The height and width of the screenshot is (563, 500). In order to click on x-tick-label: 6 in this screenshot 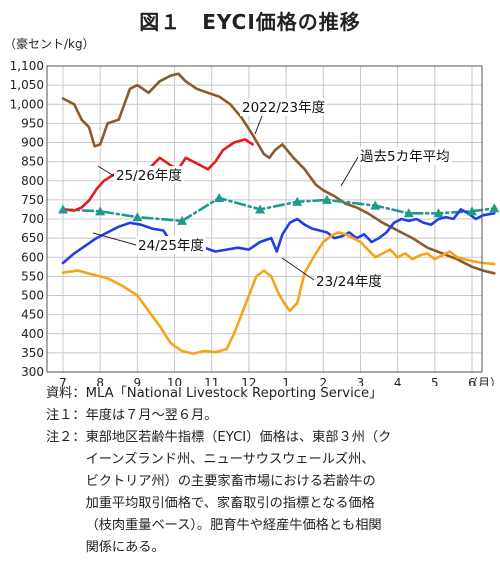, I will do `click(472, 381)`.